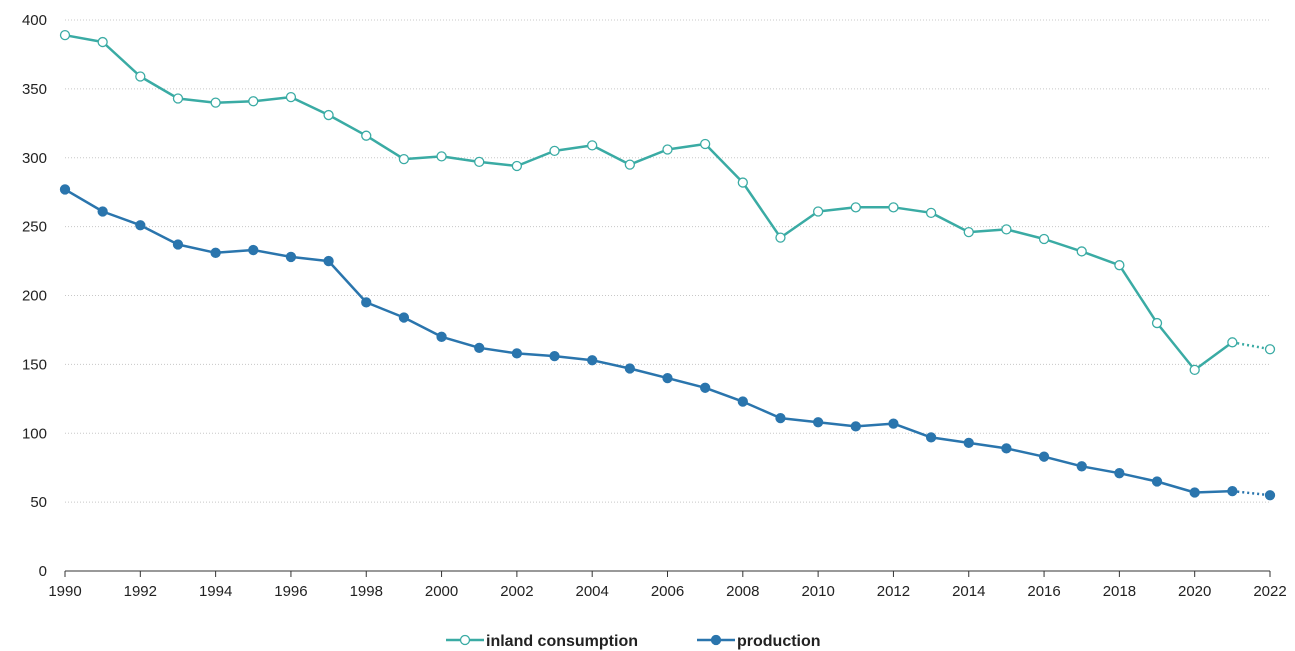 Image resolution: width=1295 pixels, height=651 pixels. I want to click on data-point-production-1998, so click(366, 302).